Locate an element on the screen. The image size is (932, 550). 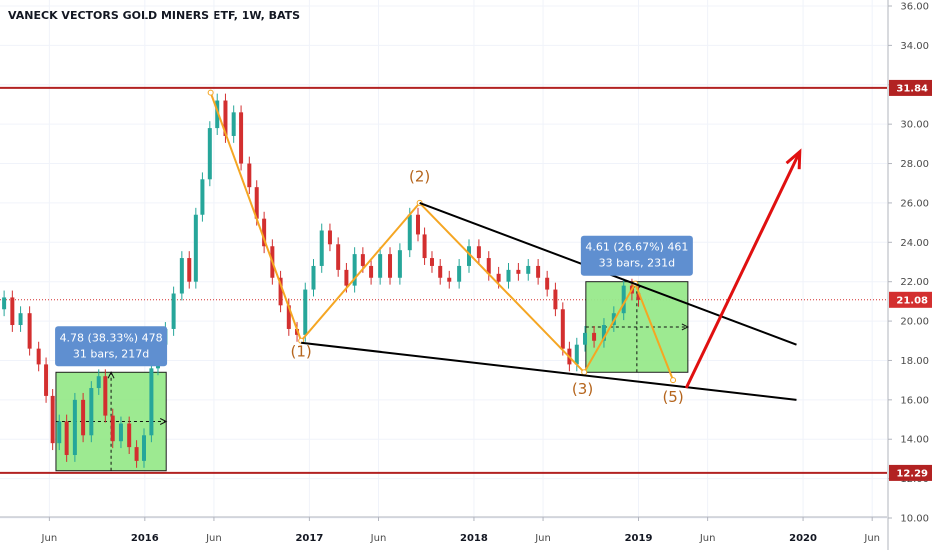
projection-line is located at coordinates (743, 270).